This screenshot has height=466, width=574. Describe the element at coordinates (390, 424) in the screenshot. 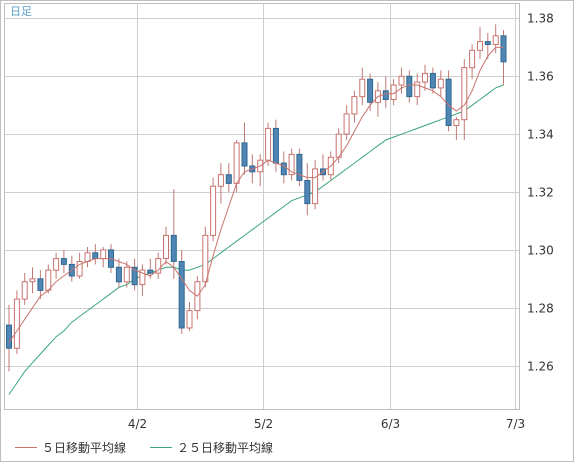

I see `x-tick-label: 6/3` at that location.